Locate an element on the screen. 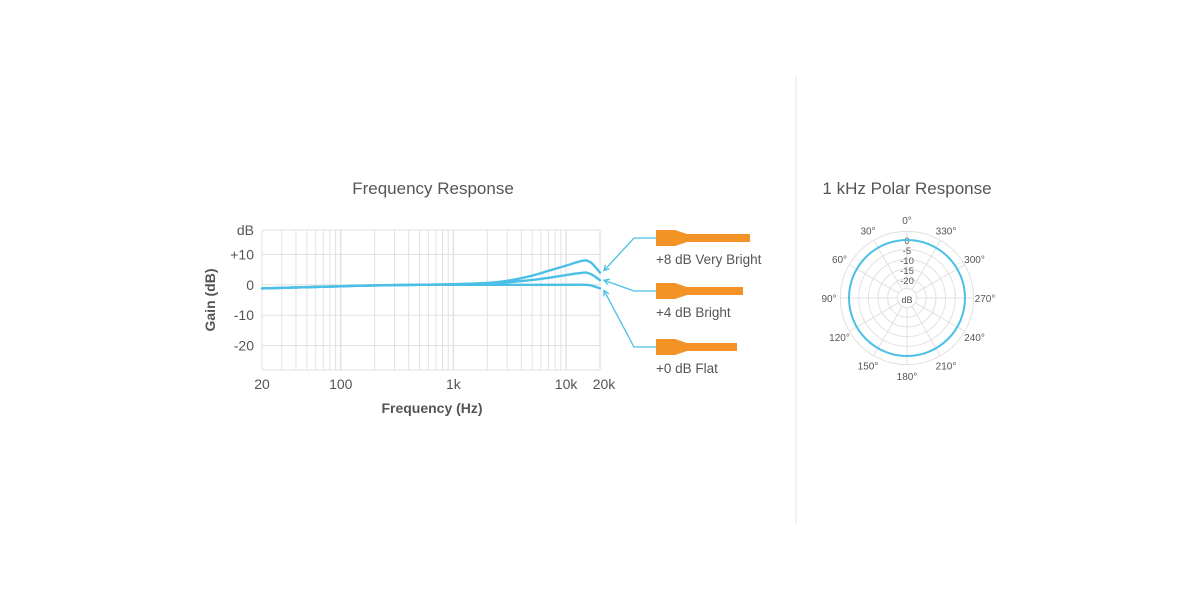 The width and height of the screenshot is (1200, 600). polar-response-curve is located at coordinates (907, 298).